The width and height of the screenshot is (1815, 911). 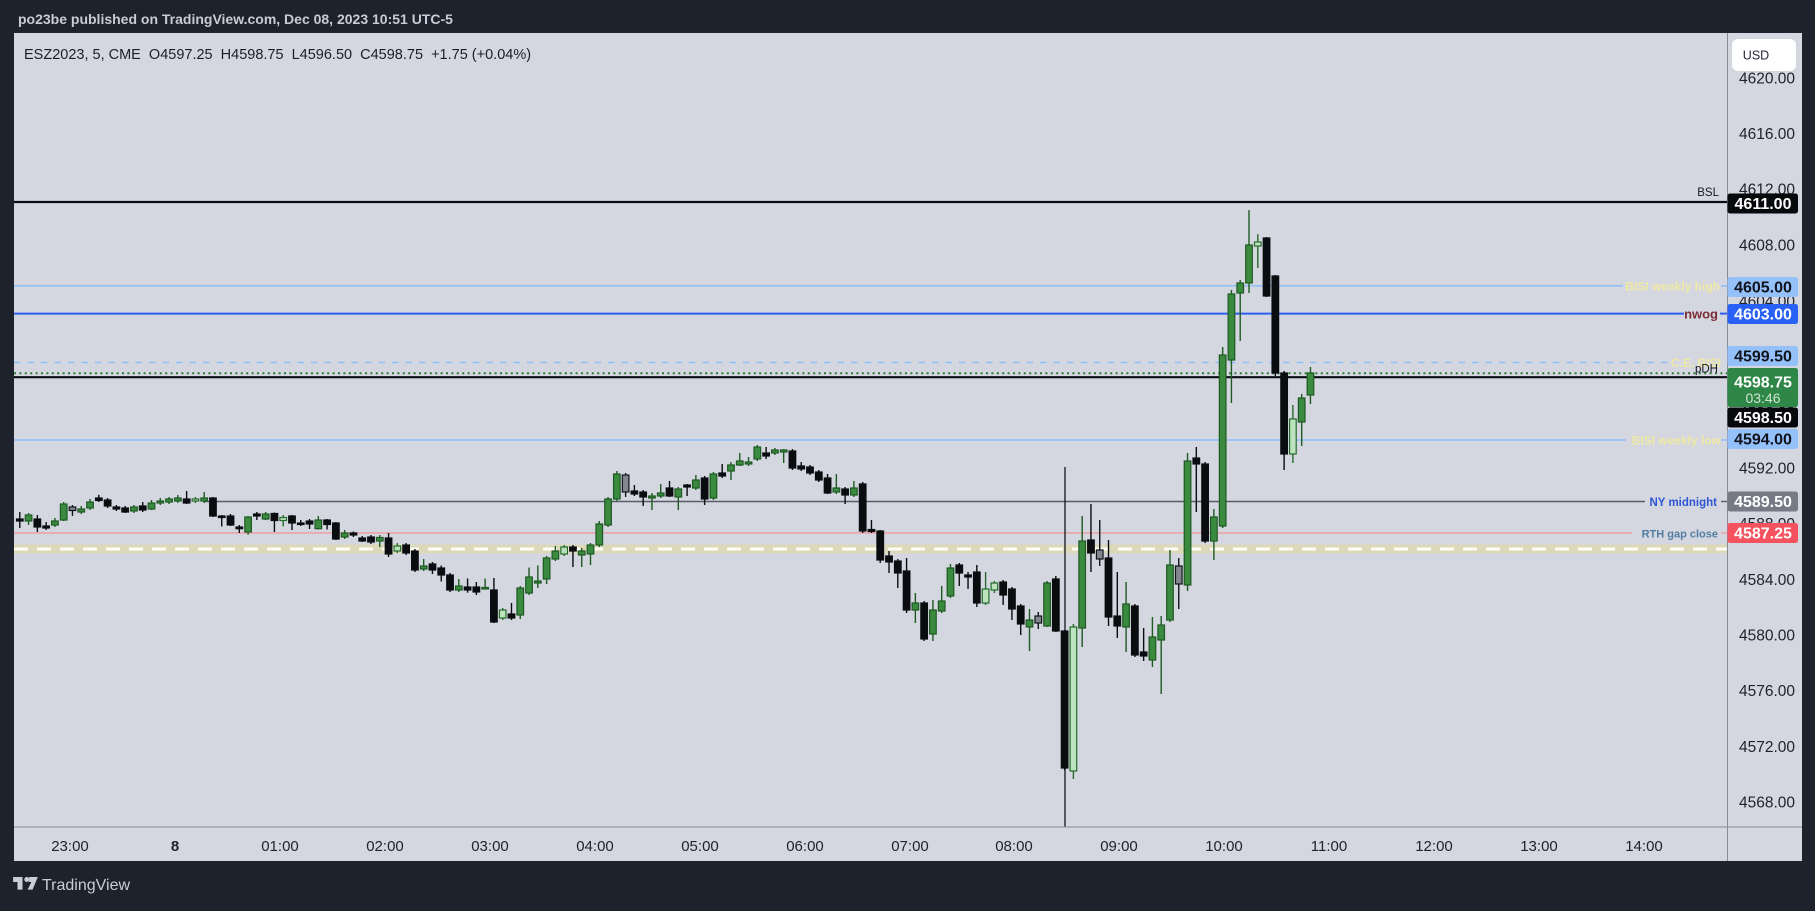 What do you see at coordinates (1672, 287) in the screenshot?
I see `svg-text: BISI weekly high` at bounding box center [1672, 287].